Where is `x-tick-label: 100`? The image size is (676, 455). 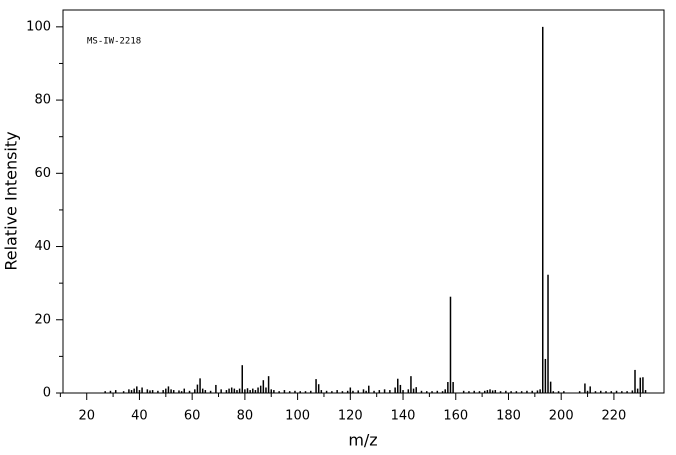 x-tick-label: 100 is located at coordinates (297, 416).